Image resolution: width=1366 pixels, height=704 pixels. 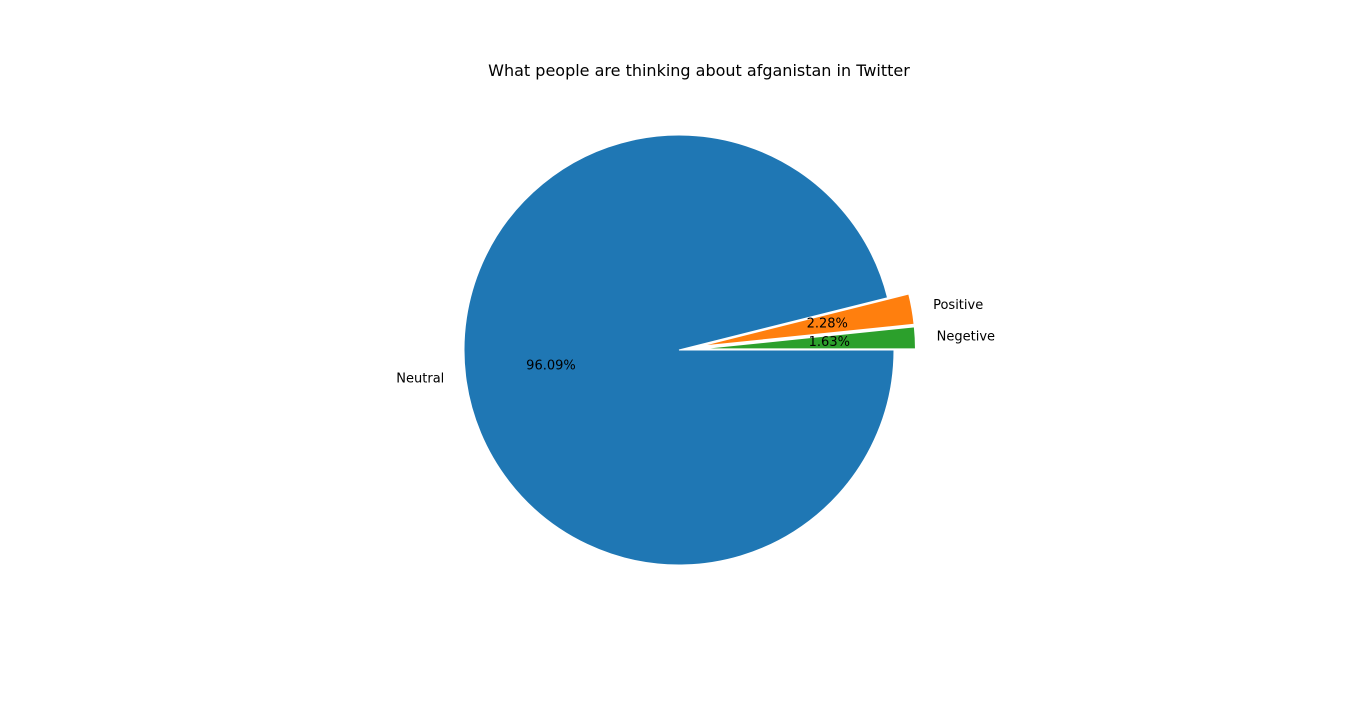 I want to click on slice-percent-neutral: 96.09%, so click(x=551, y=365).